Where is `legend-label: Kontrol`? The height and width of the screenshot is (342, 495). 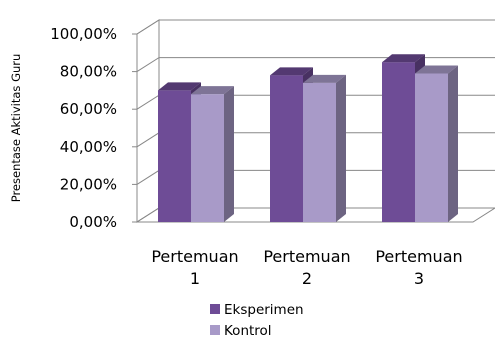 legend-label: Kontrol is located at coordinates (248, 331).